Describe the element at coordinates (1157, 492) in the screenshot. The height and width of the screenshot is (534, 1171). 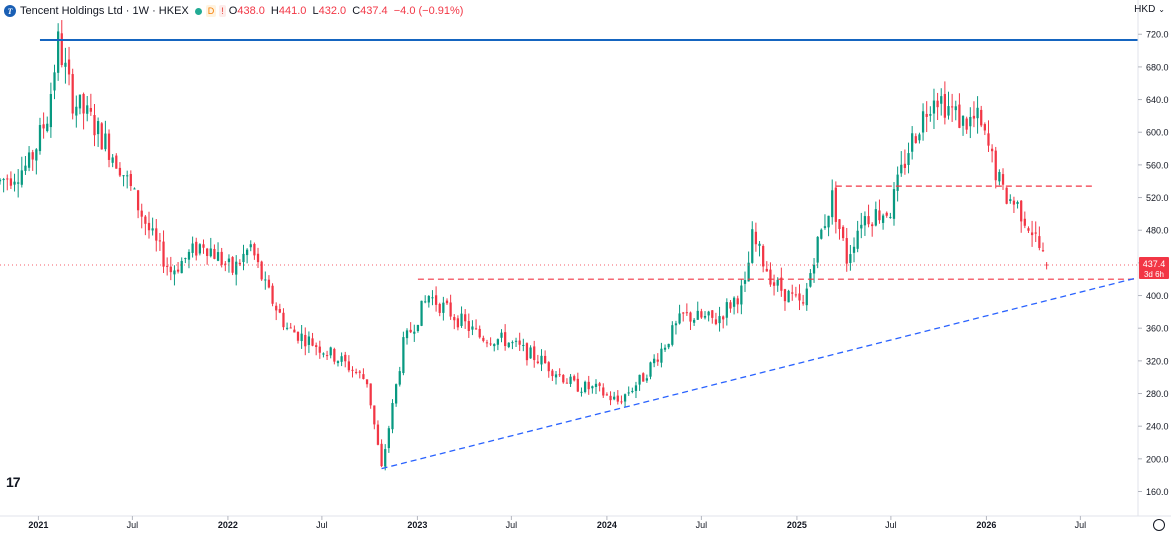
I see `price-tick-label: 160.0` at that location.